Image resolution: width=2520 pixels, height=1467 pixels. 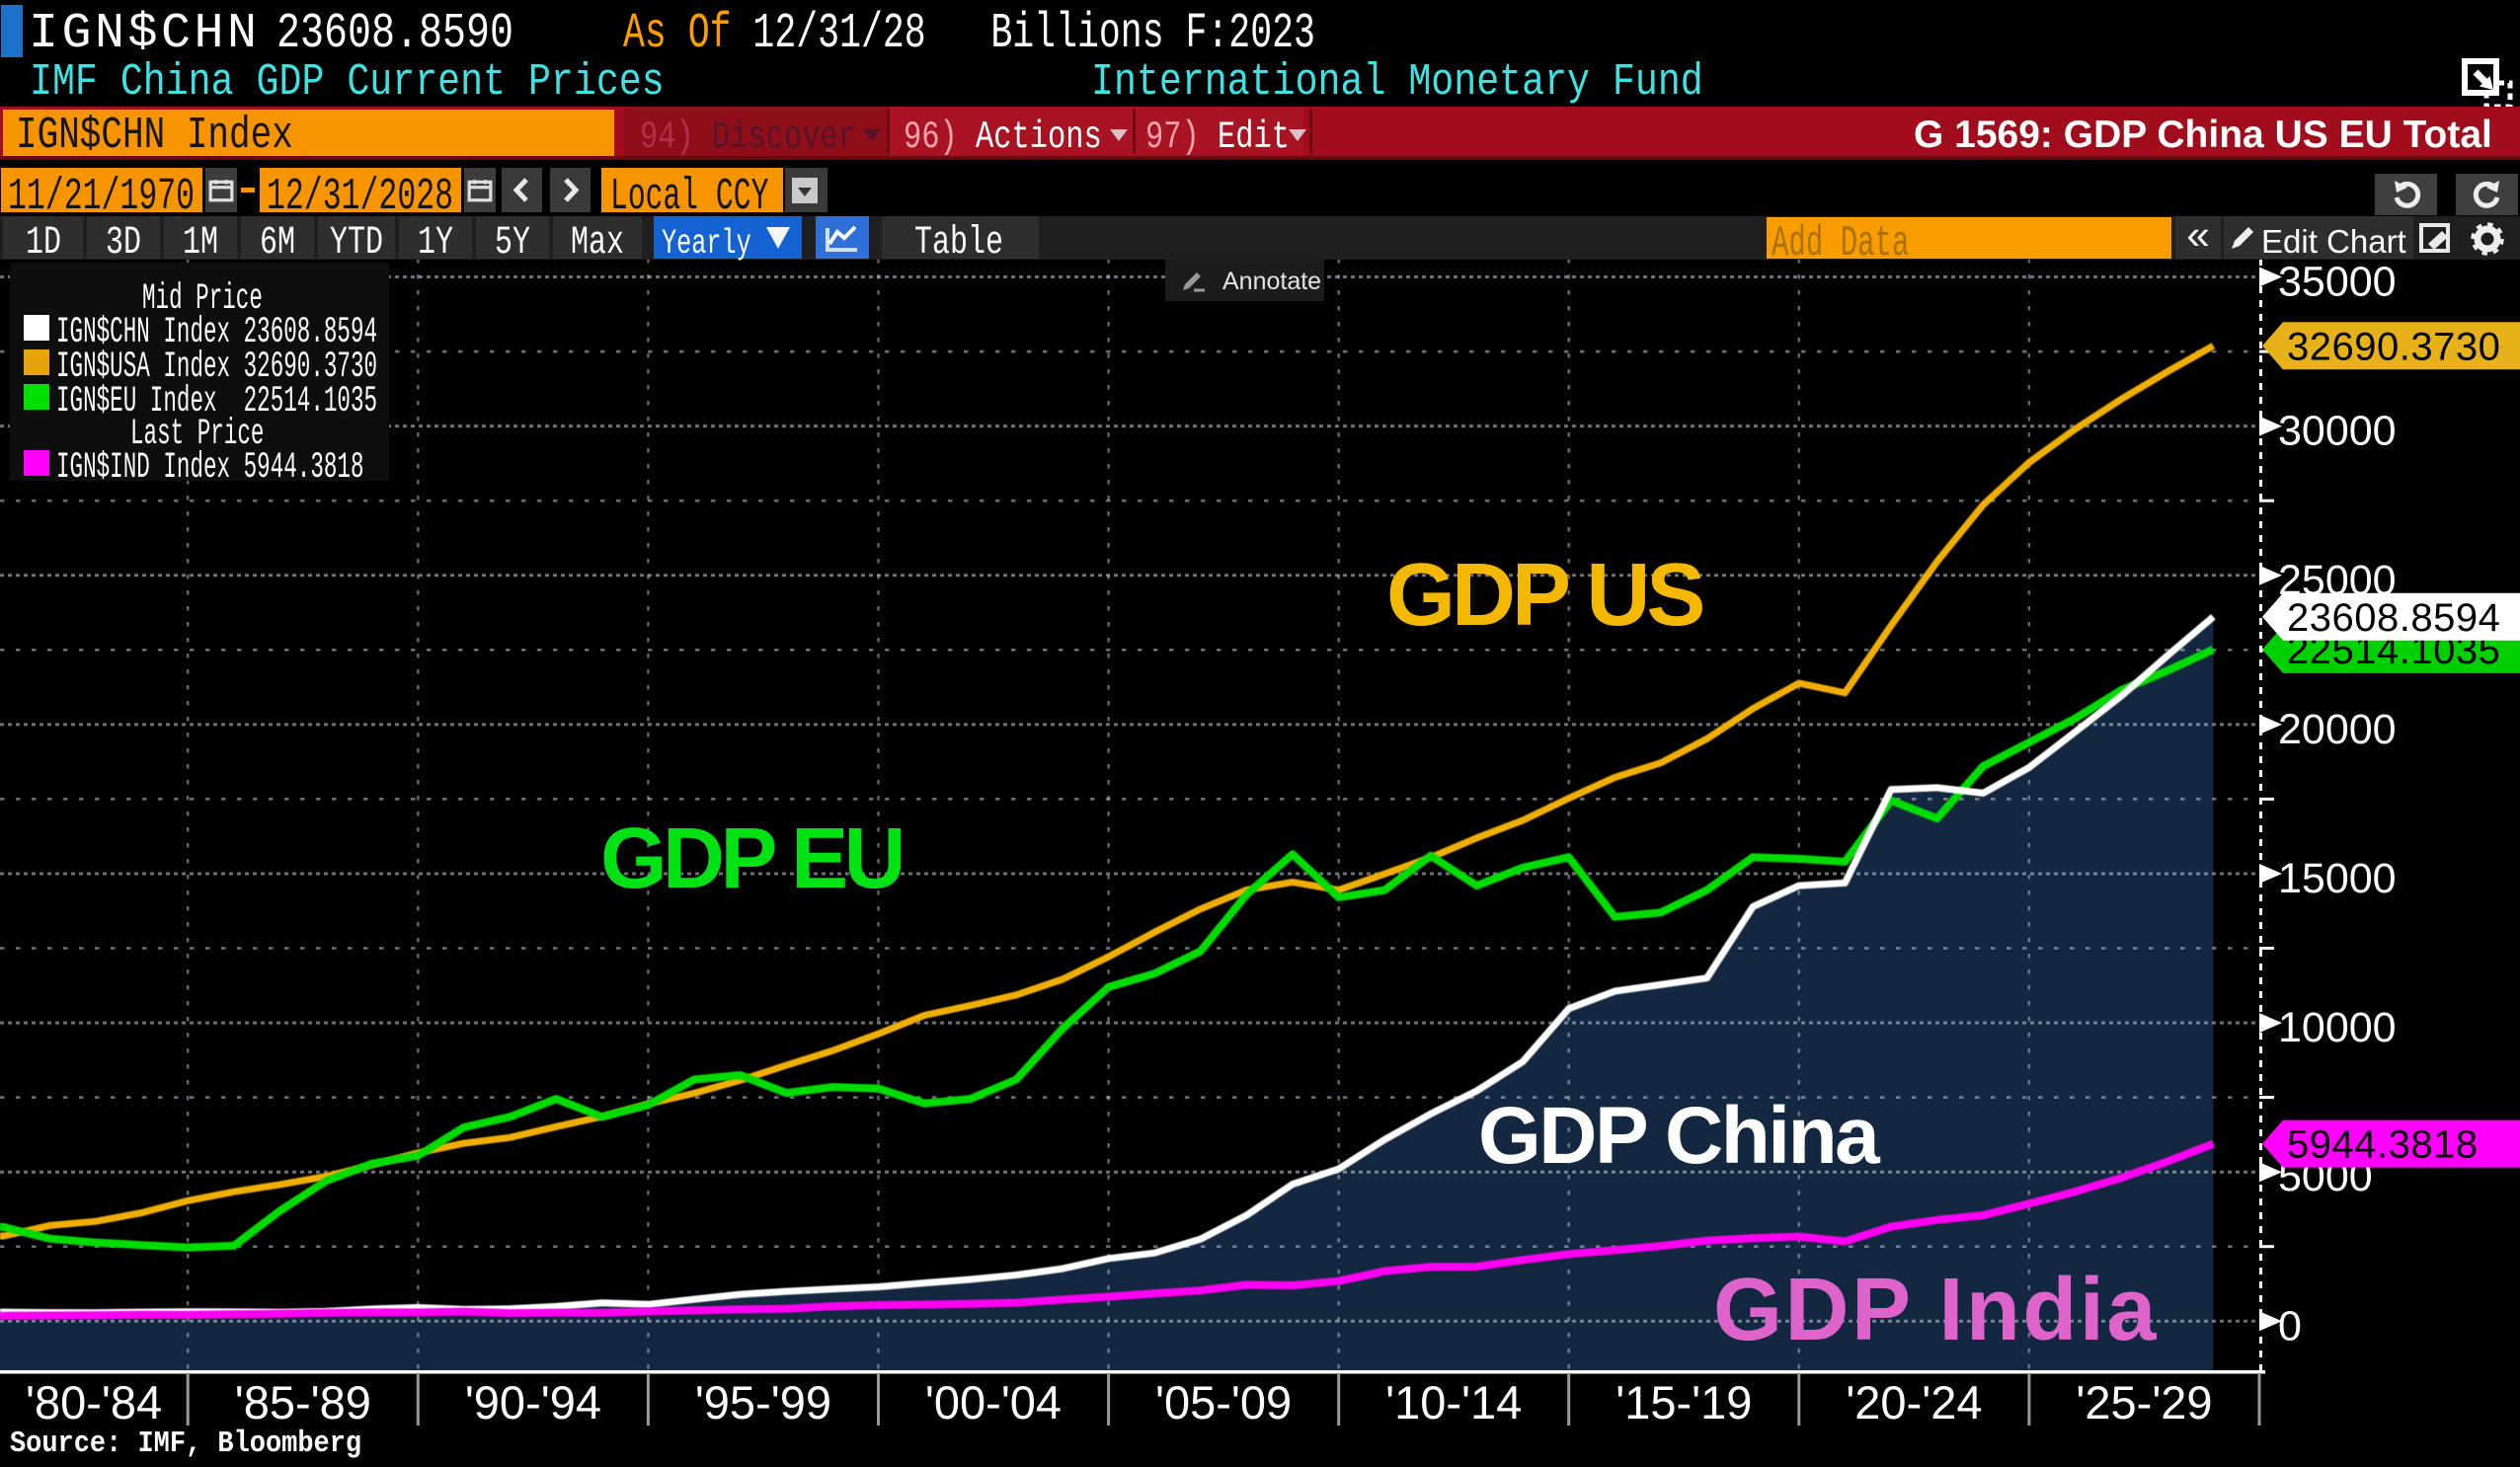 I want to click on svg-text: 35000, so click(x=2337, y=282).